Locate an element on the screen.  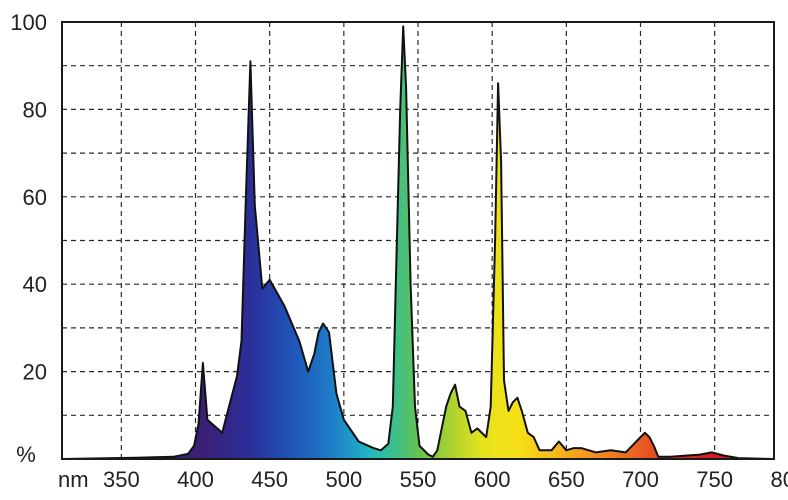
x-tick-label-800: 800 is located at coordinates (779, 479).